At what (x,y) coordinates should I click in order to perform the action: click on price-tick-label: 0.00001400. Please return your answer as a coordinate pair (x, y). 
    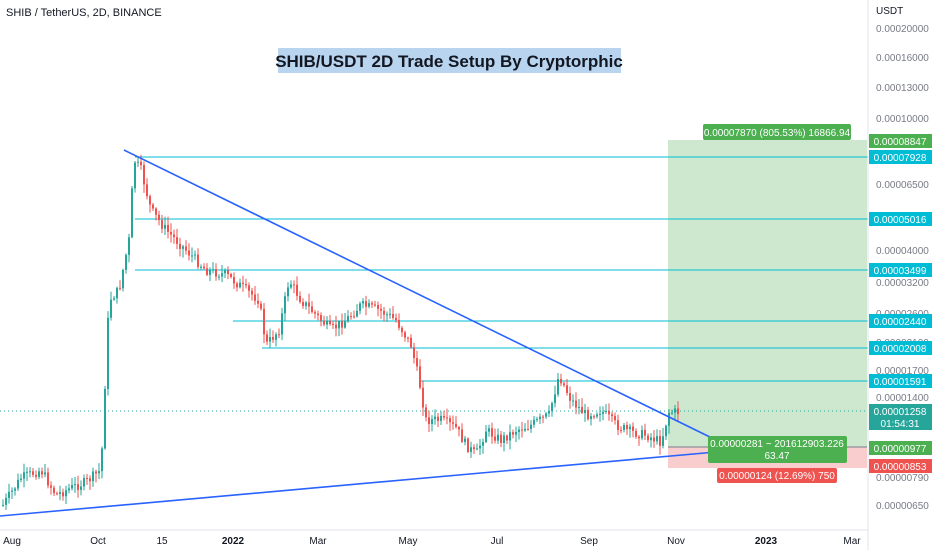
    Looking at the image, I should click on (902, 398).